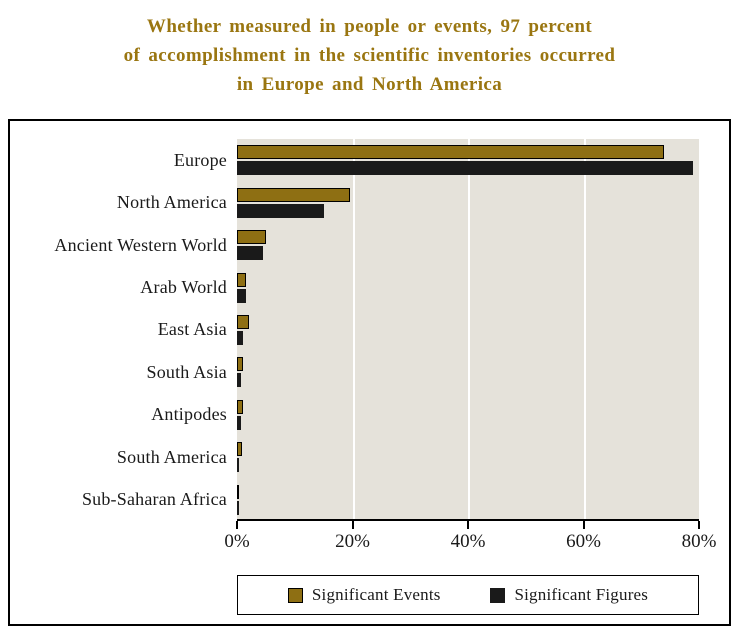 The height and width of the screenshot is (643, 739). What do you see at coordinates (237, 541) in the screenshot?
I see `axis-tick-label: 0%` at bounding box center [237, 541].